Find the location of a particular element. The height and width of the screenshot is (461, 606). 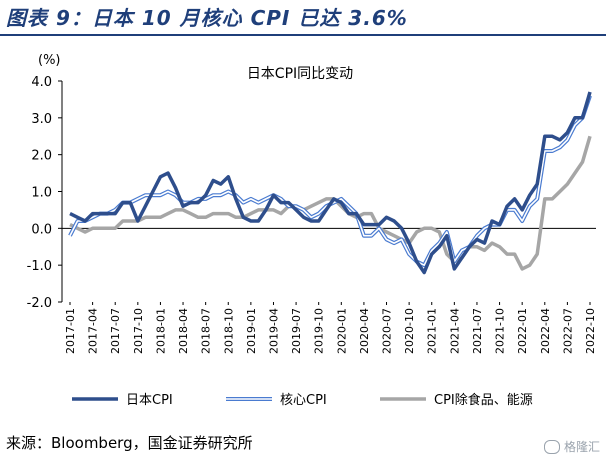

x-tick-label: 2019-01 is located at coordinates (251, 331).